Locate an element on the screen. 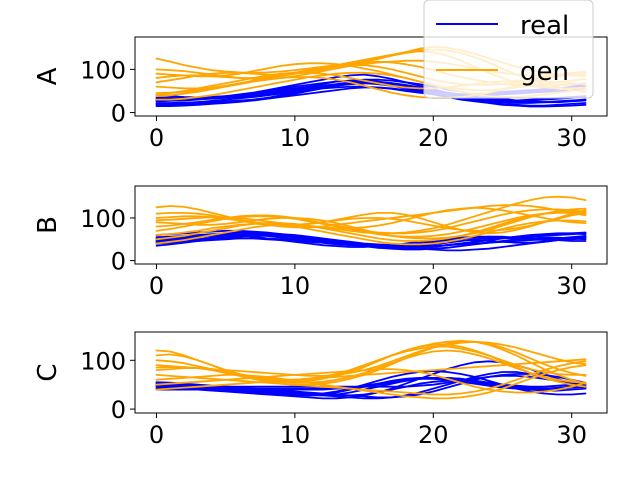 The height and width of the screenshot is (484, 640). y-axis-label-A: A is located at coordinates (48, 76).